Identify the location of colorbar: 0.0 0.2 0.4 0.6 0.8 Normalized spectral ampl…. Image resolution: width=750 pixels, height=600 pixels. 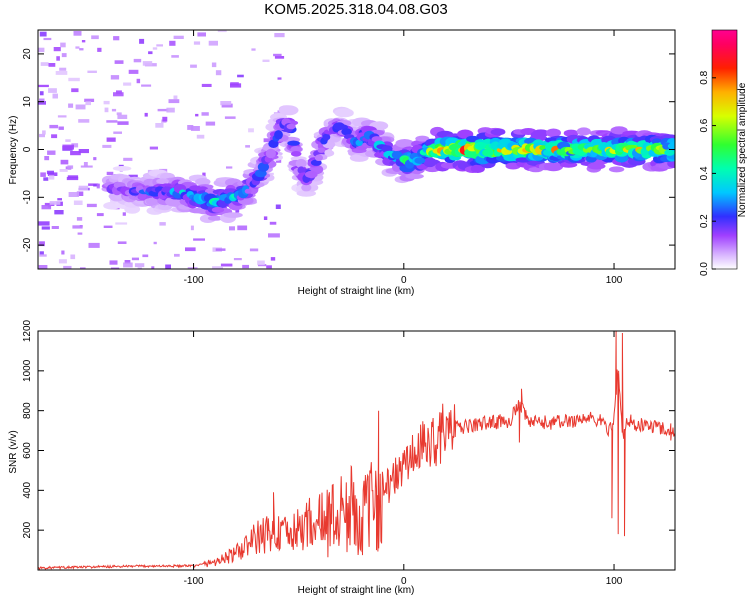
(723, 152).